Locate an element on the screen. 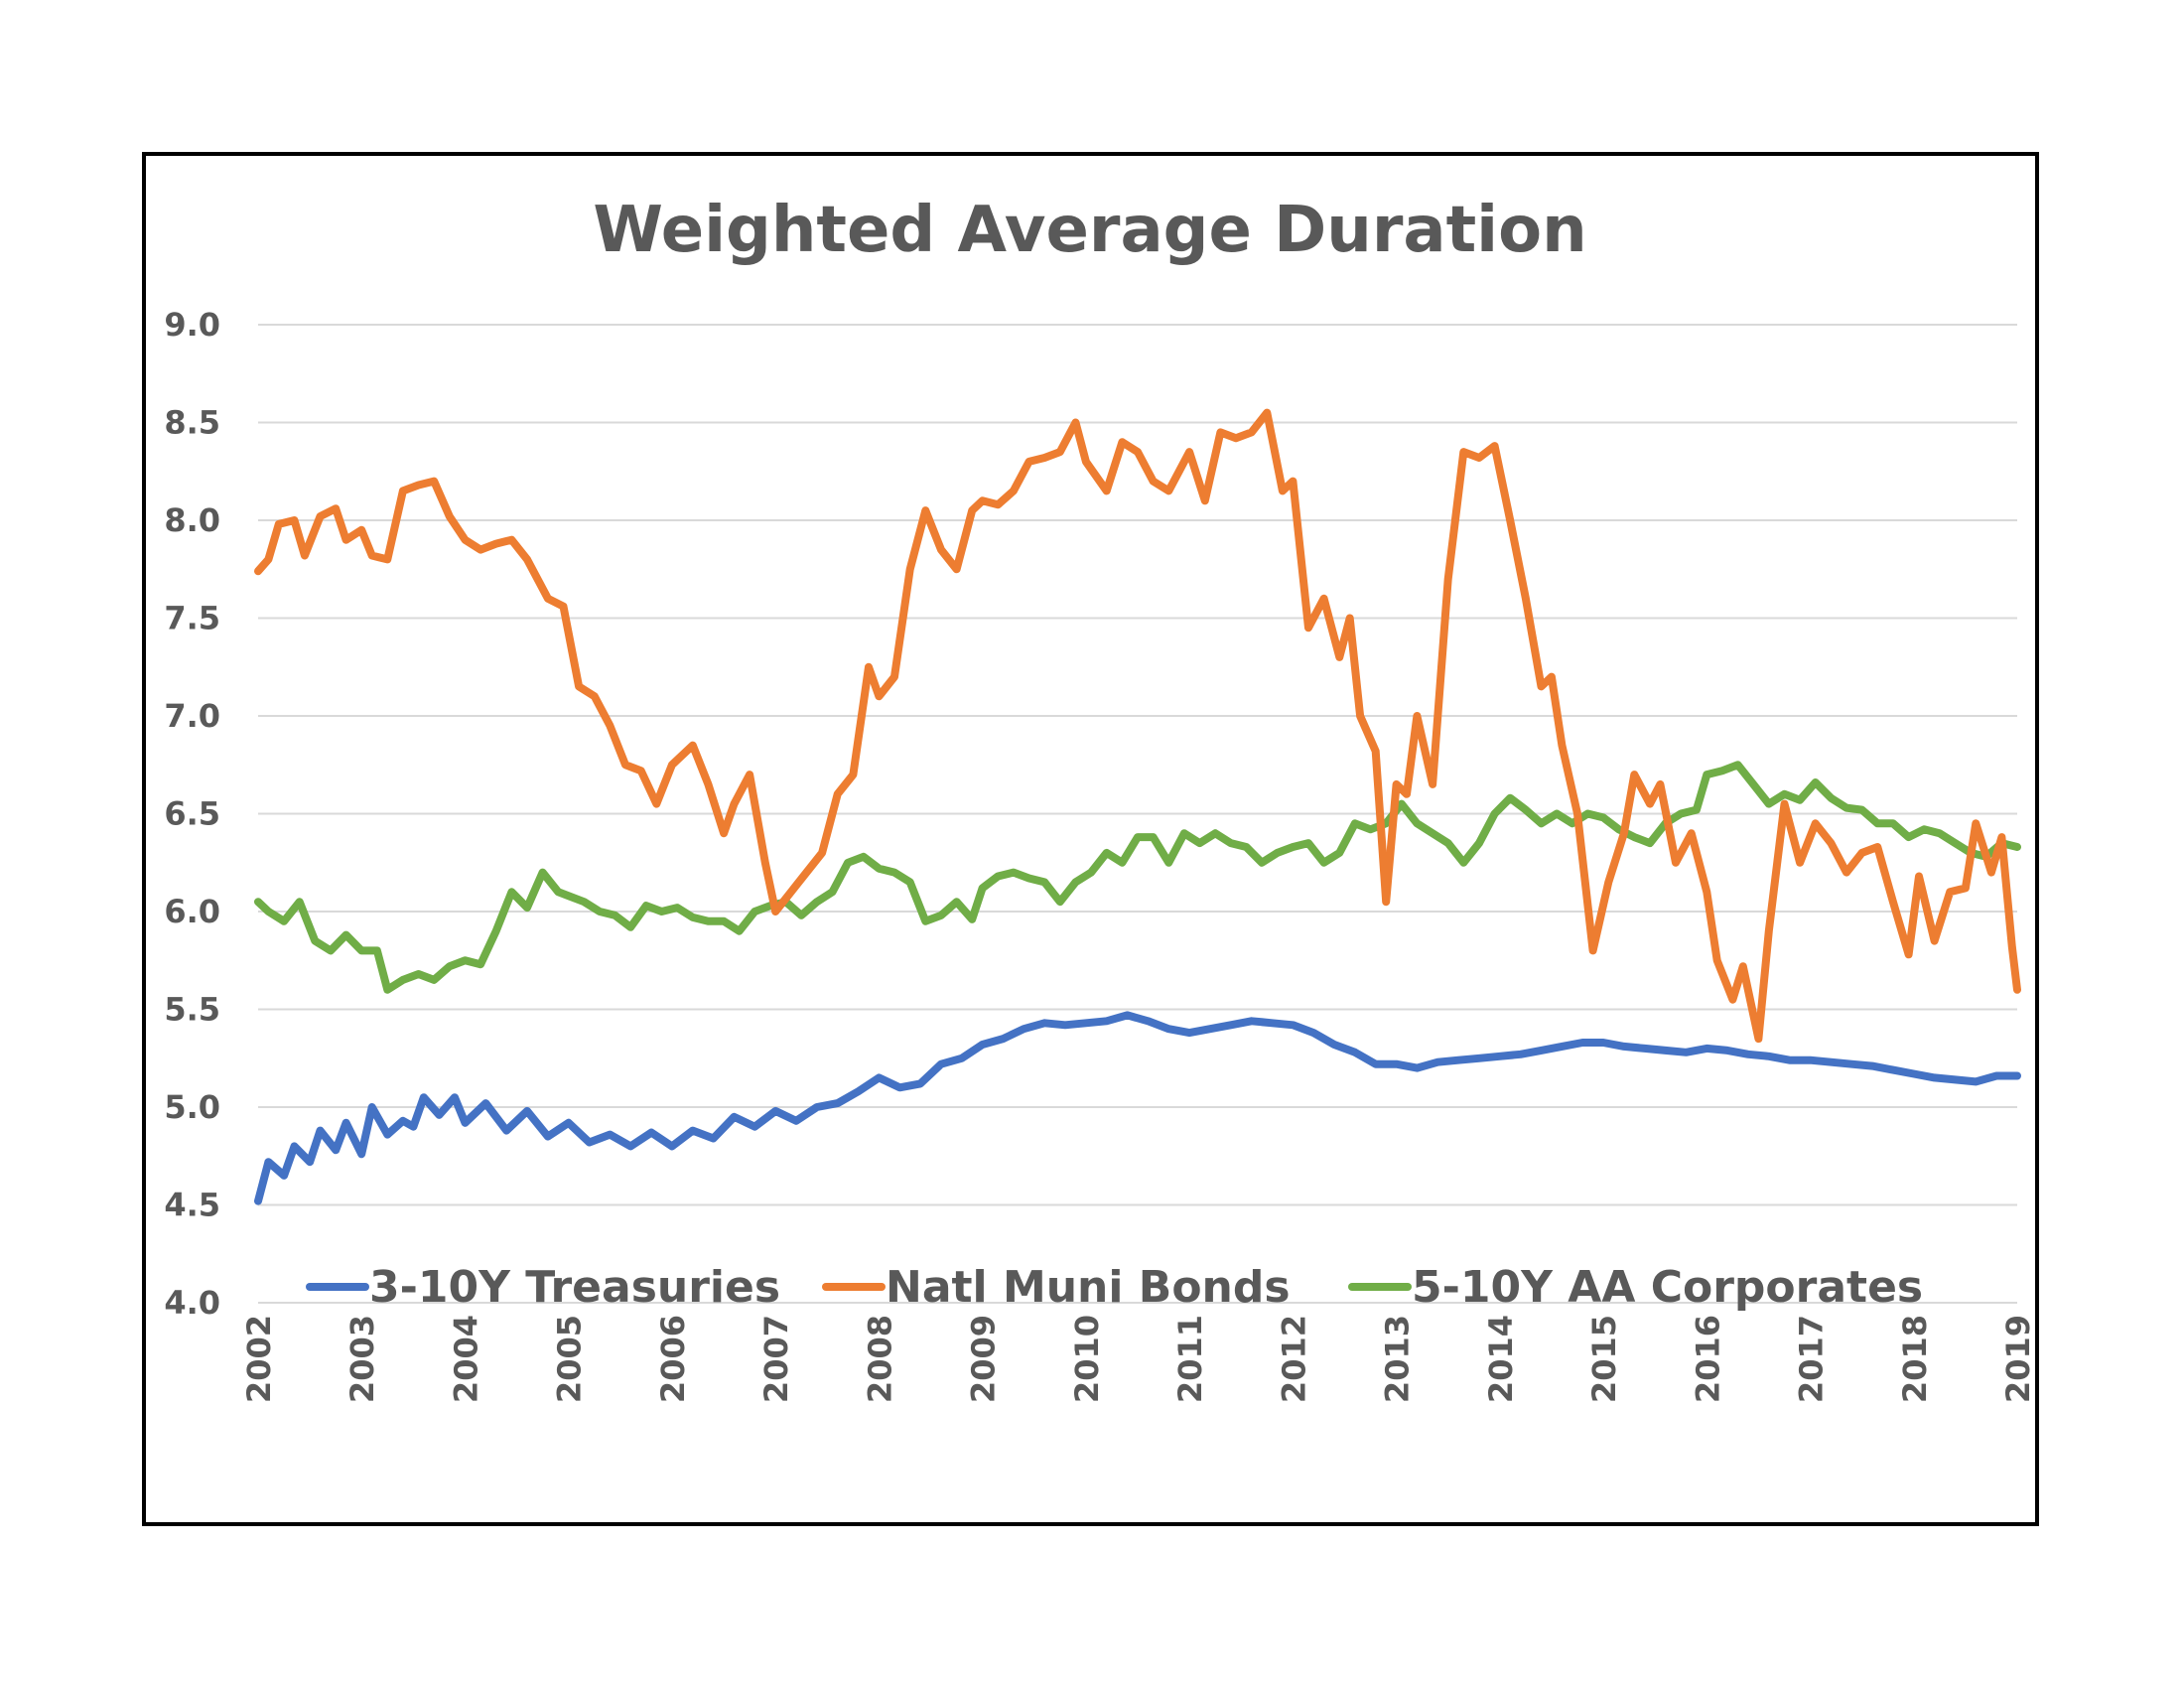 This screenshot has height=1688, width=2184. x-tick-label: 2012 is located at coordinates (1293, 1359).